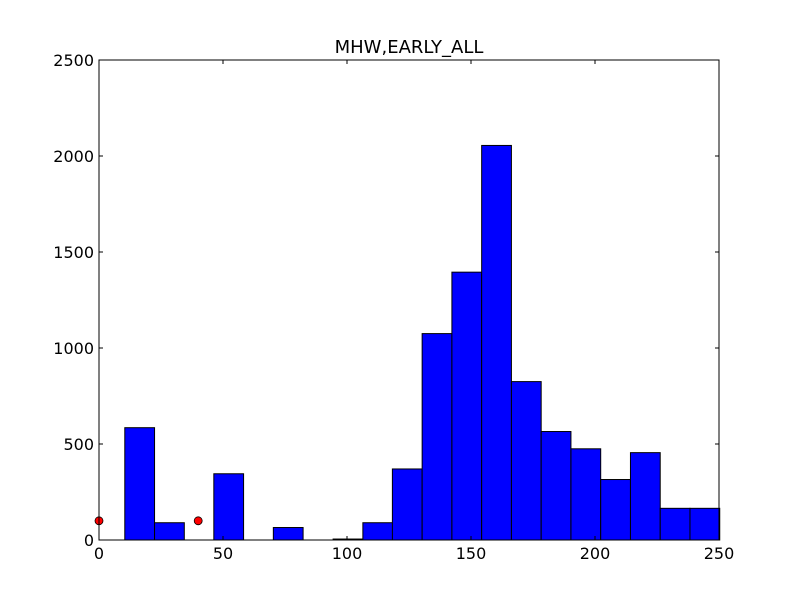 The image size is (800, 600). Describe the element at coordinates (99, 553) in the screenshot. I see `x-tick-label: 0` at that location.